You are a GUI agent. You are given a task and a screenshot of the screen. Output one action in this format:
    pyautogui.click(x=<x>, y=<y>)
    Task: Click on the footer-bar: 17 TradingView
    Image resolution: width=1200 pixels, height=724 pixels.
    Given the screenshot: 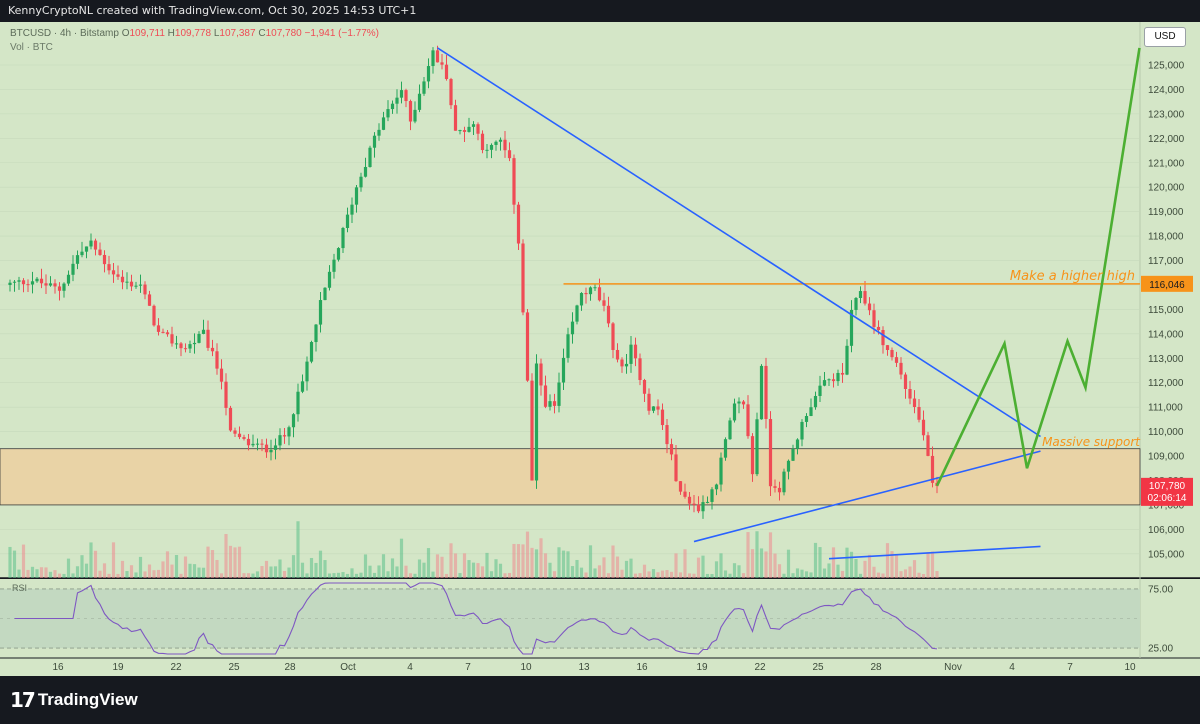 What is the action you would take?
    pyautogui.click(x=600, y=700)
    